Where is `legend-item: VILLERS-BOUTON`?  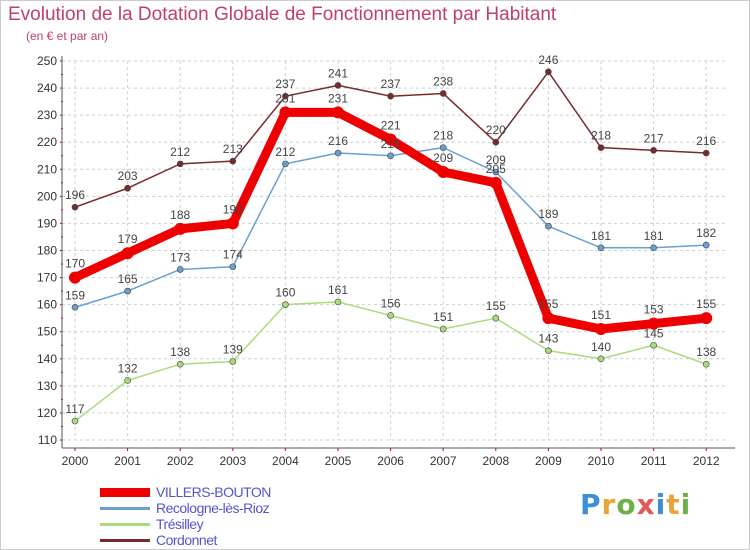
legend-item: VILLERS-BOUTON is located at coordinates (250, 492).